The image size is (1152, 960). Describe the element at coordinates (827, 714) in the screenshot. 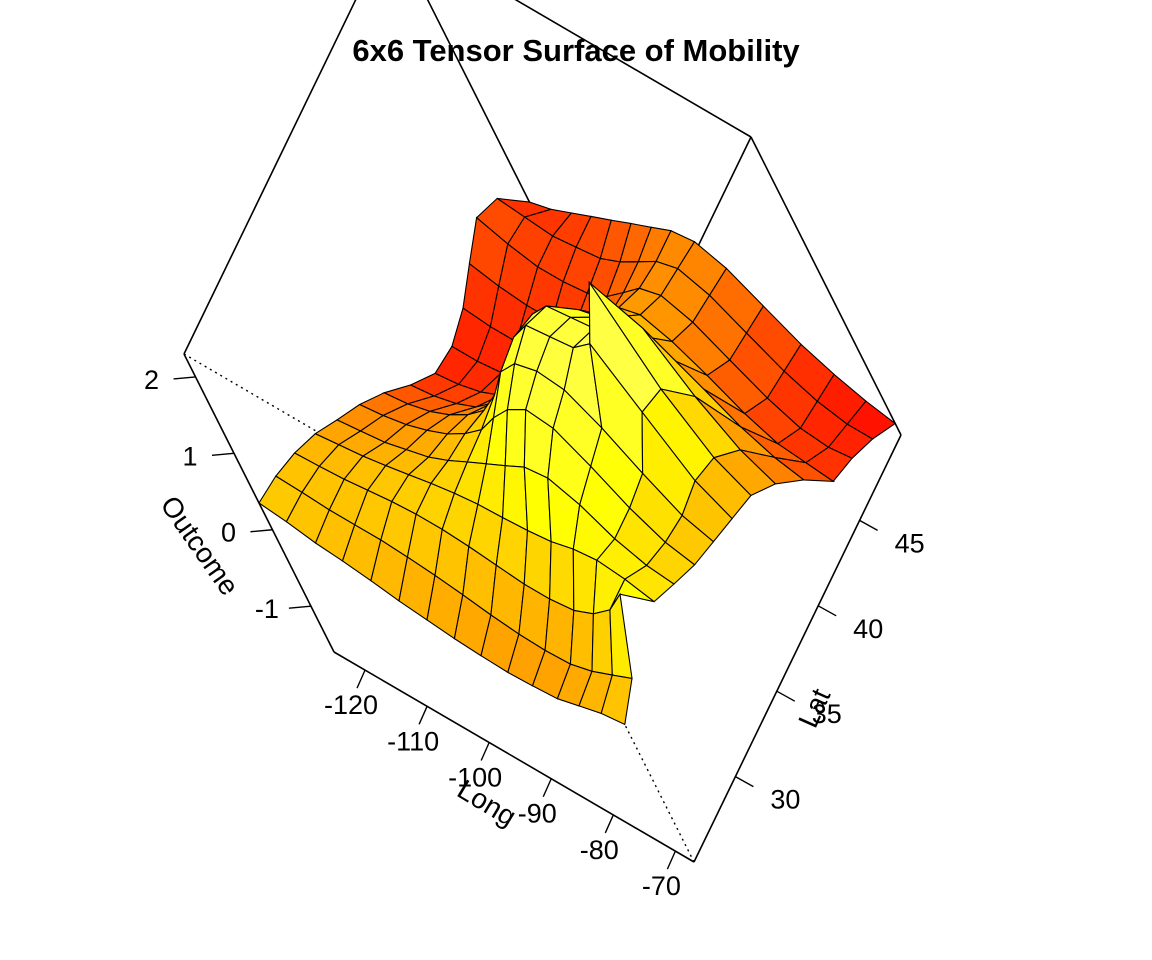

I see `y-tick-label: 35` at that location.